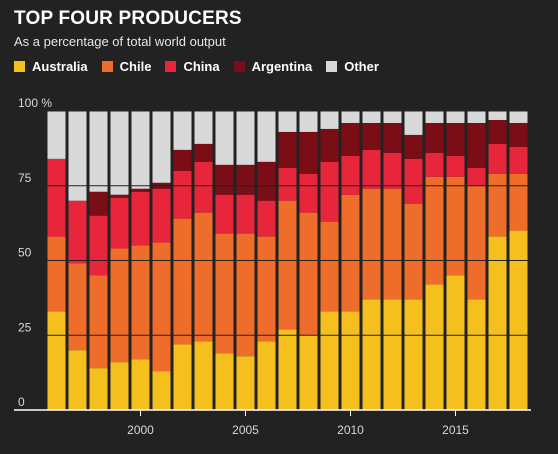  I want to click on bar-chile-1998, so click(98, 322).